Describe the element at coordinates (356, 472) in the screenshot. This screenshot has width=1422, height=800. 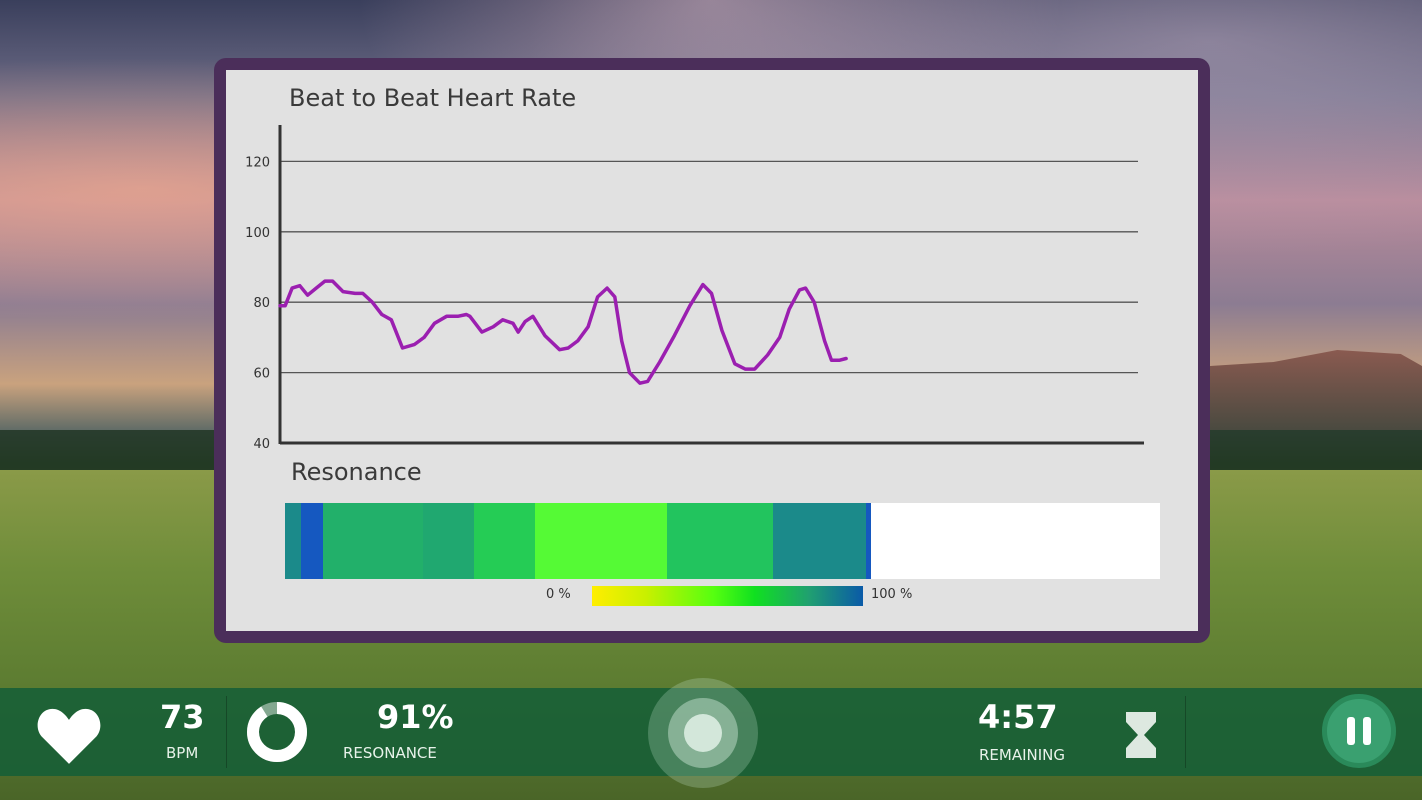
I see `resonance-title: Resonance` at that location.